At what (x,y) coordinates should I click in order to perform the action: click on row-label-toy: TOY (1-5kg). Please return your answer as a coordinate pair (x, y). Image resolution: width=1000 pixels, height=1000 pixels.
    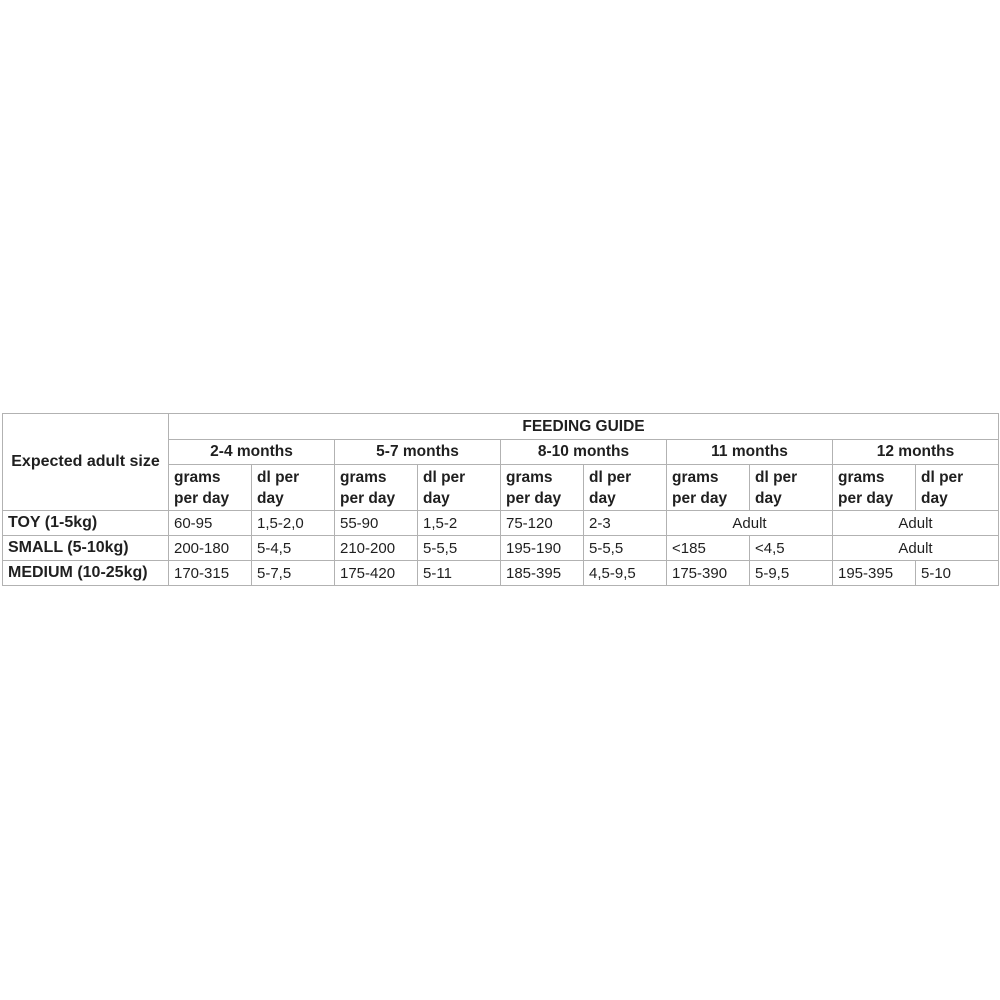
    Looking at the image, I should click on (85, 523).